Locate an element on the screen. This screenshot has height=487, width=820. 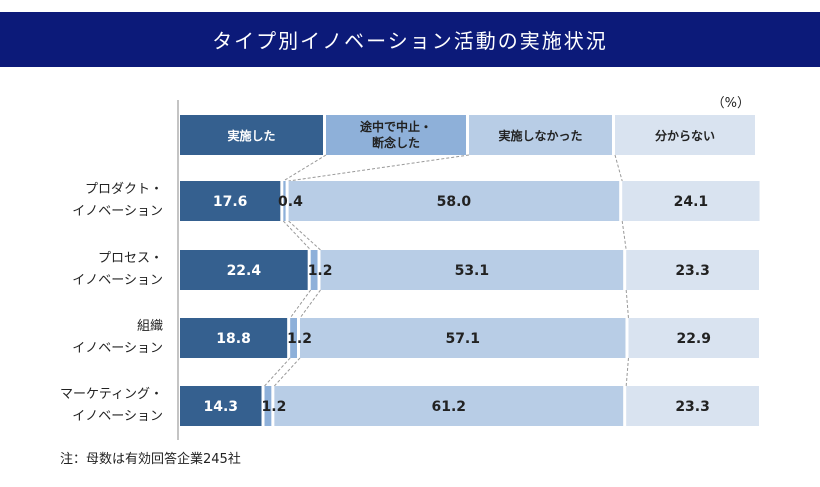
value-label: 22.9 is located at coordinates (693, 339).